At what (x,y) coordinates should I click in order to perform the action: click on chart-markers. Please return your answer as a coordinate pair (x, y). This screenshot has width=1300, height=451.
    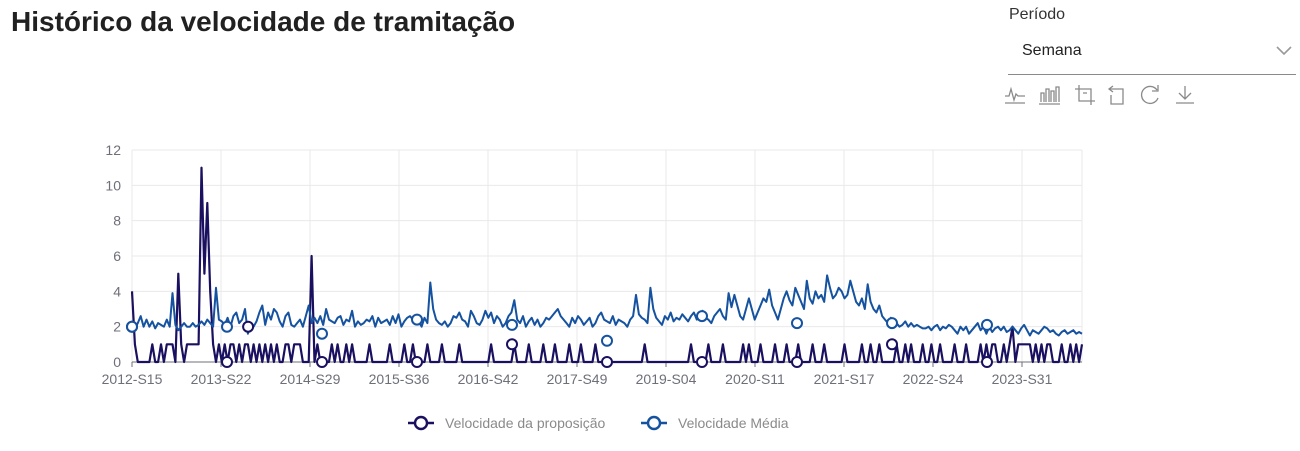
    Looking at the image, I should click on (559, 339).